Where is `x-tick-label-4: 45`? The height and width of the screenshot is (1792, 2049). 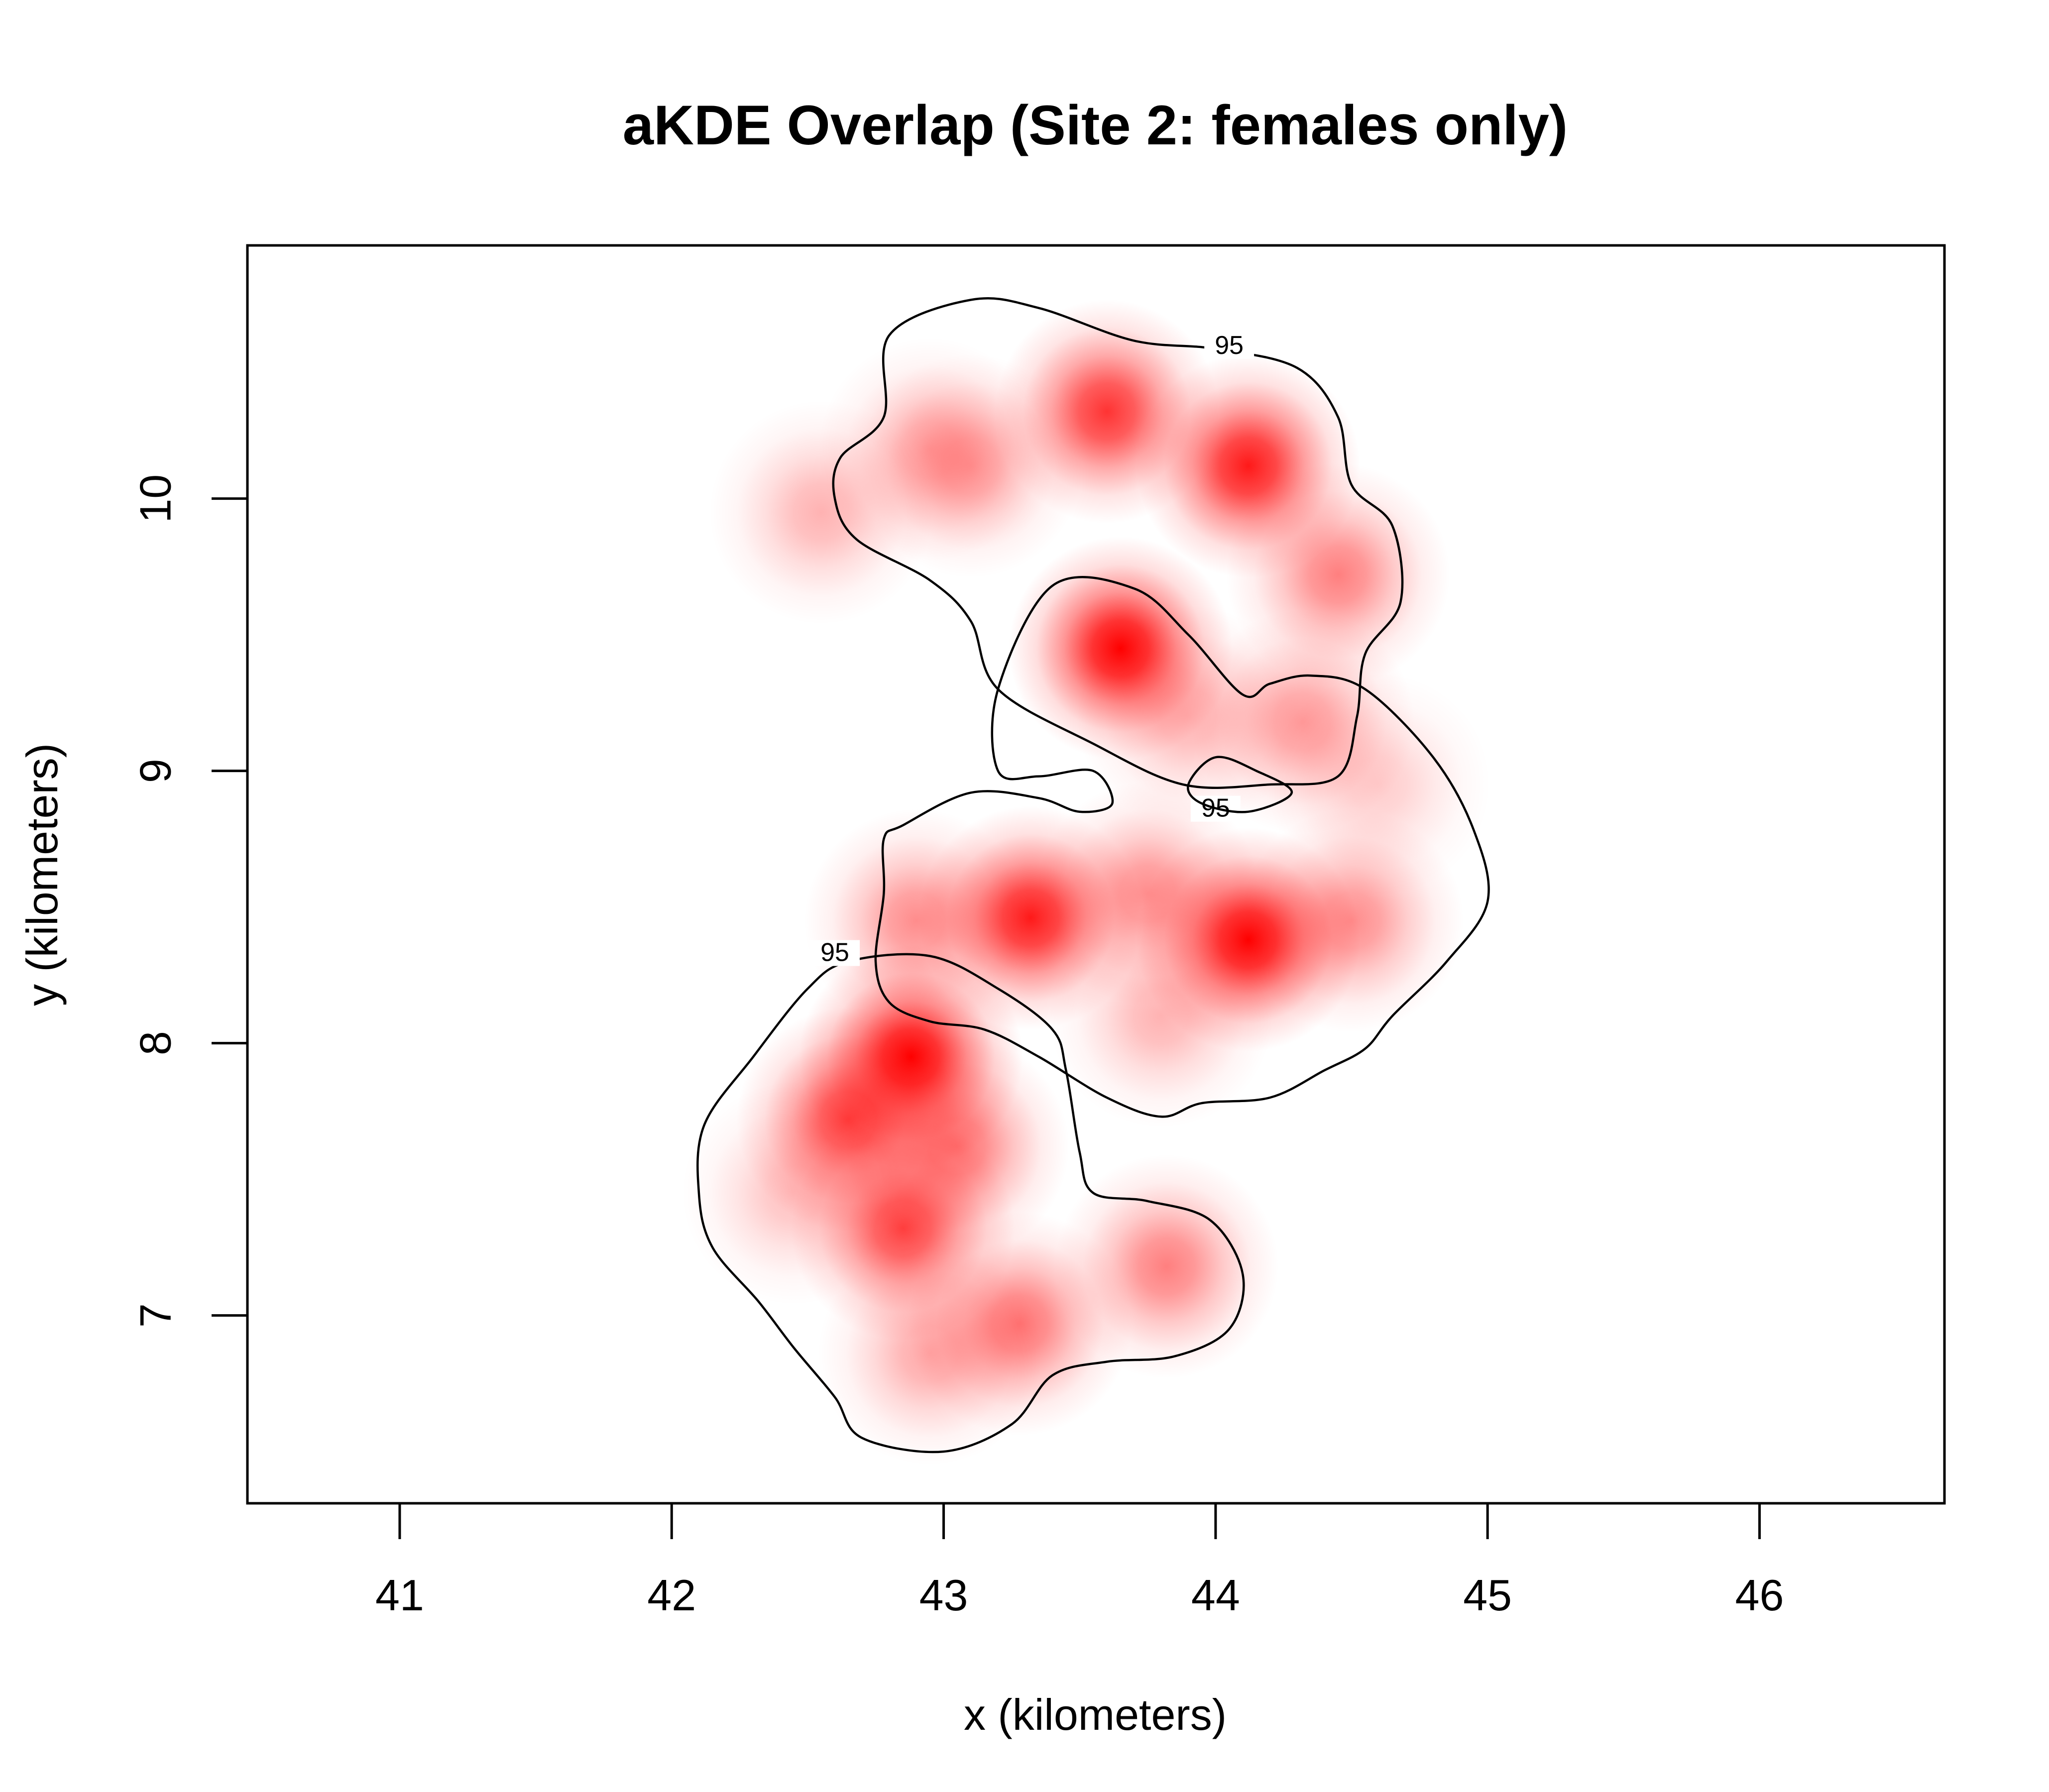
x-tick-label-4: 45 is located at coordinates (1487, 1595).